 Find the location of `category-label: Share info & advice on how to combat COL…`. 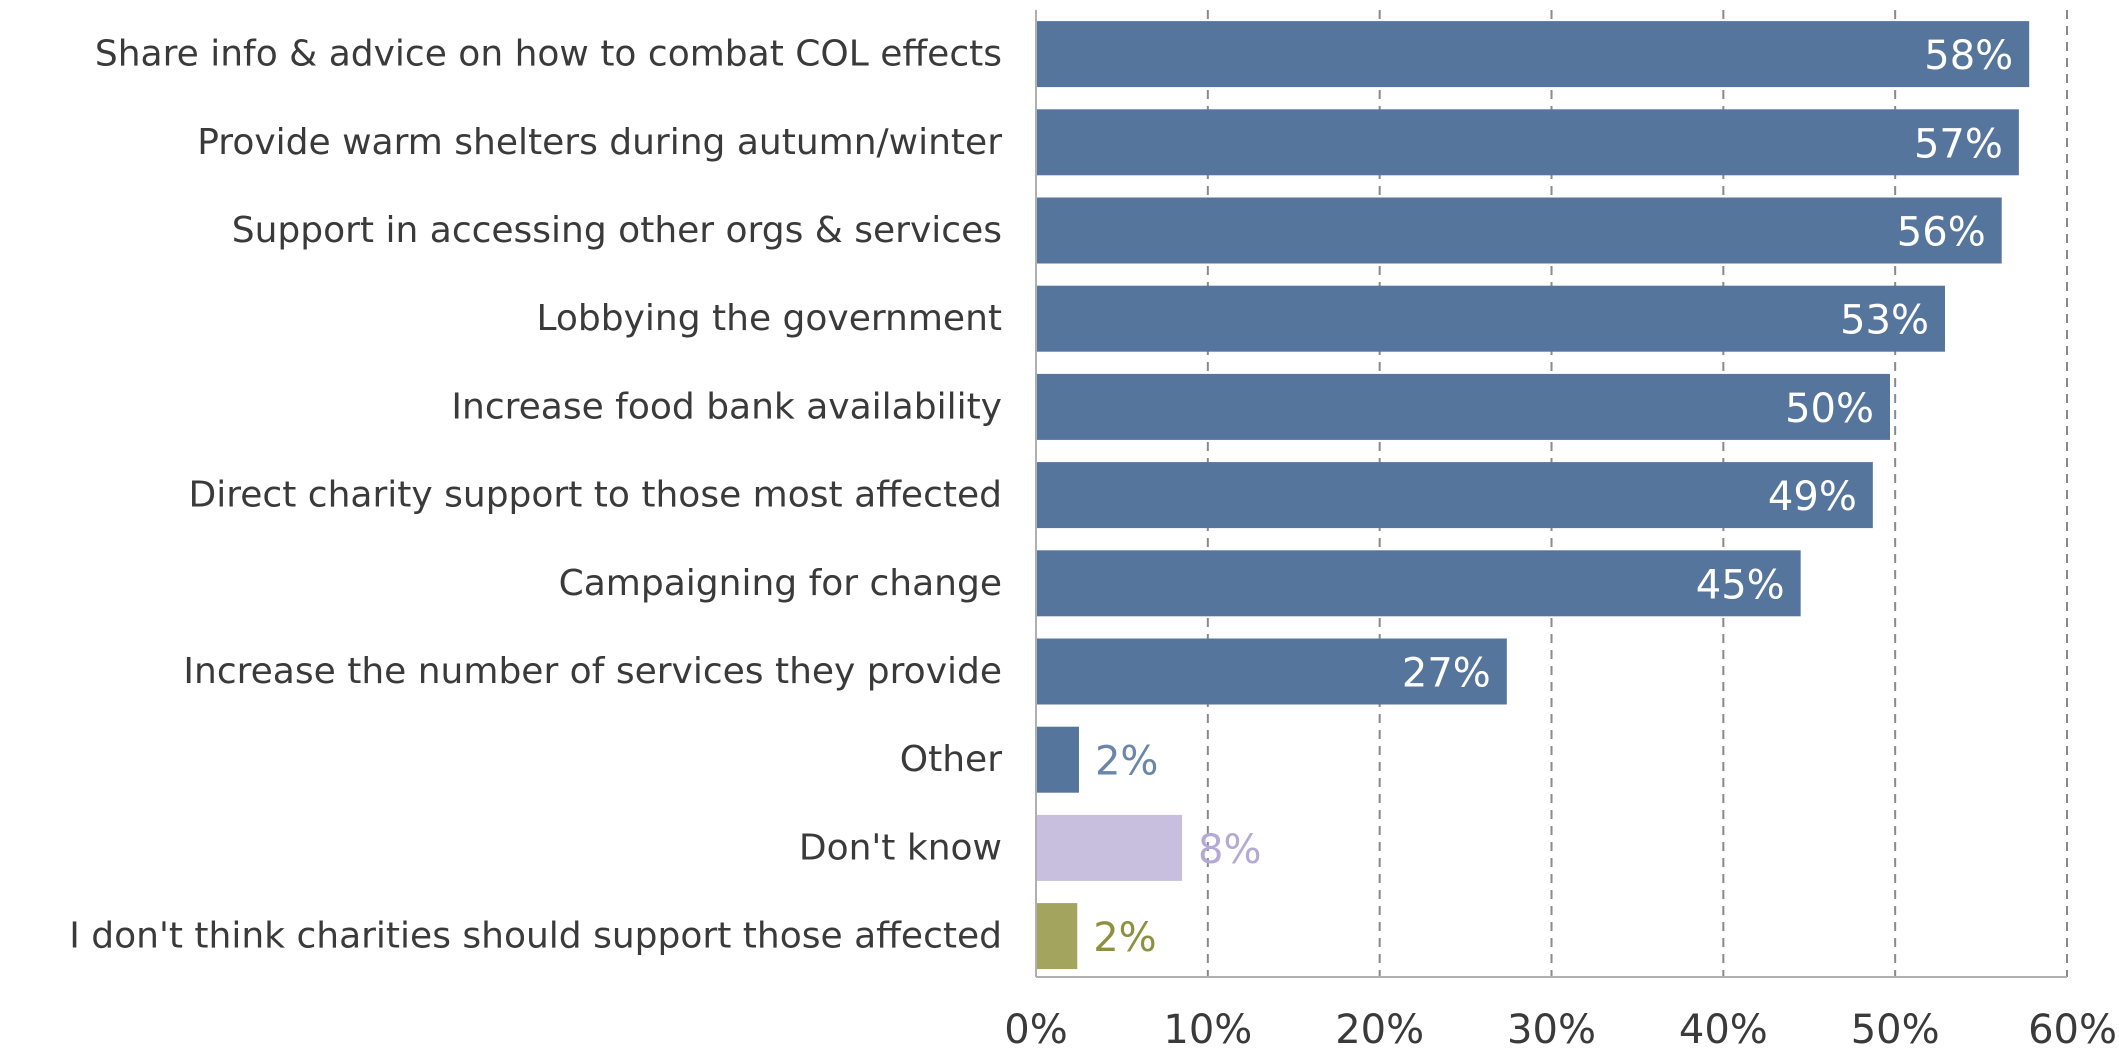

category-label: Share info & advice on how to combat COL… is located at coordinates (548, 54).